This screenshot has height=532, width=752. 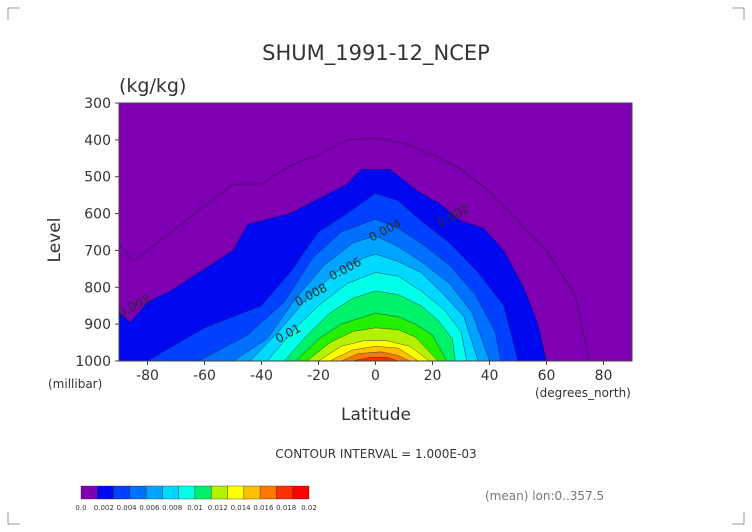 What do you see at coordinates (738, 13) in the screenshot?
I see `corner-mark-tr` at bounding box center [738, 13].